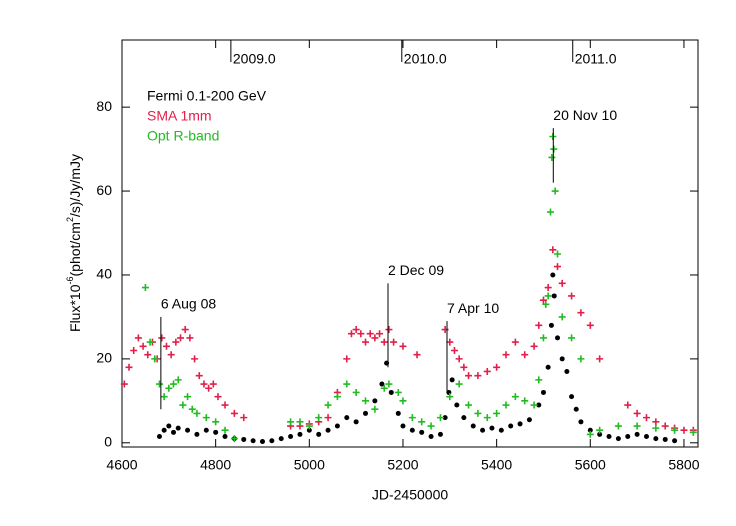 The image size is (736, 526). Describe the element at coordinates (75, 185) in the screenshot. I see `y-label-part: /s)/Jy/mJy` at that location.